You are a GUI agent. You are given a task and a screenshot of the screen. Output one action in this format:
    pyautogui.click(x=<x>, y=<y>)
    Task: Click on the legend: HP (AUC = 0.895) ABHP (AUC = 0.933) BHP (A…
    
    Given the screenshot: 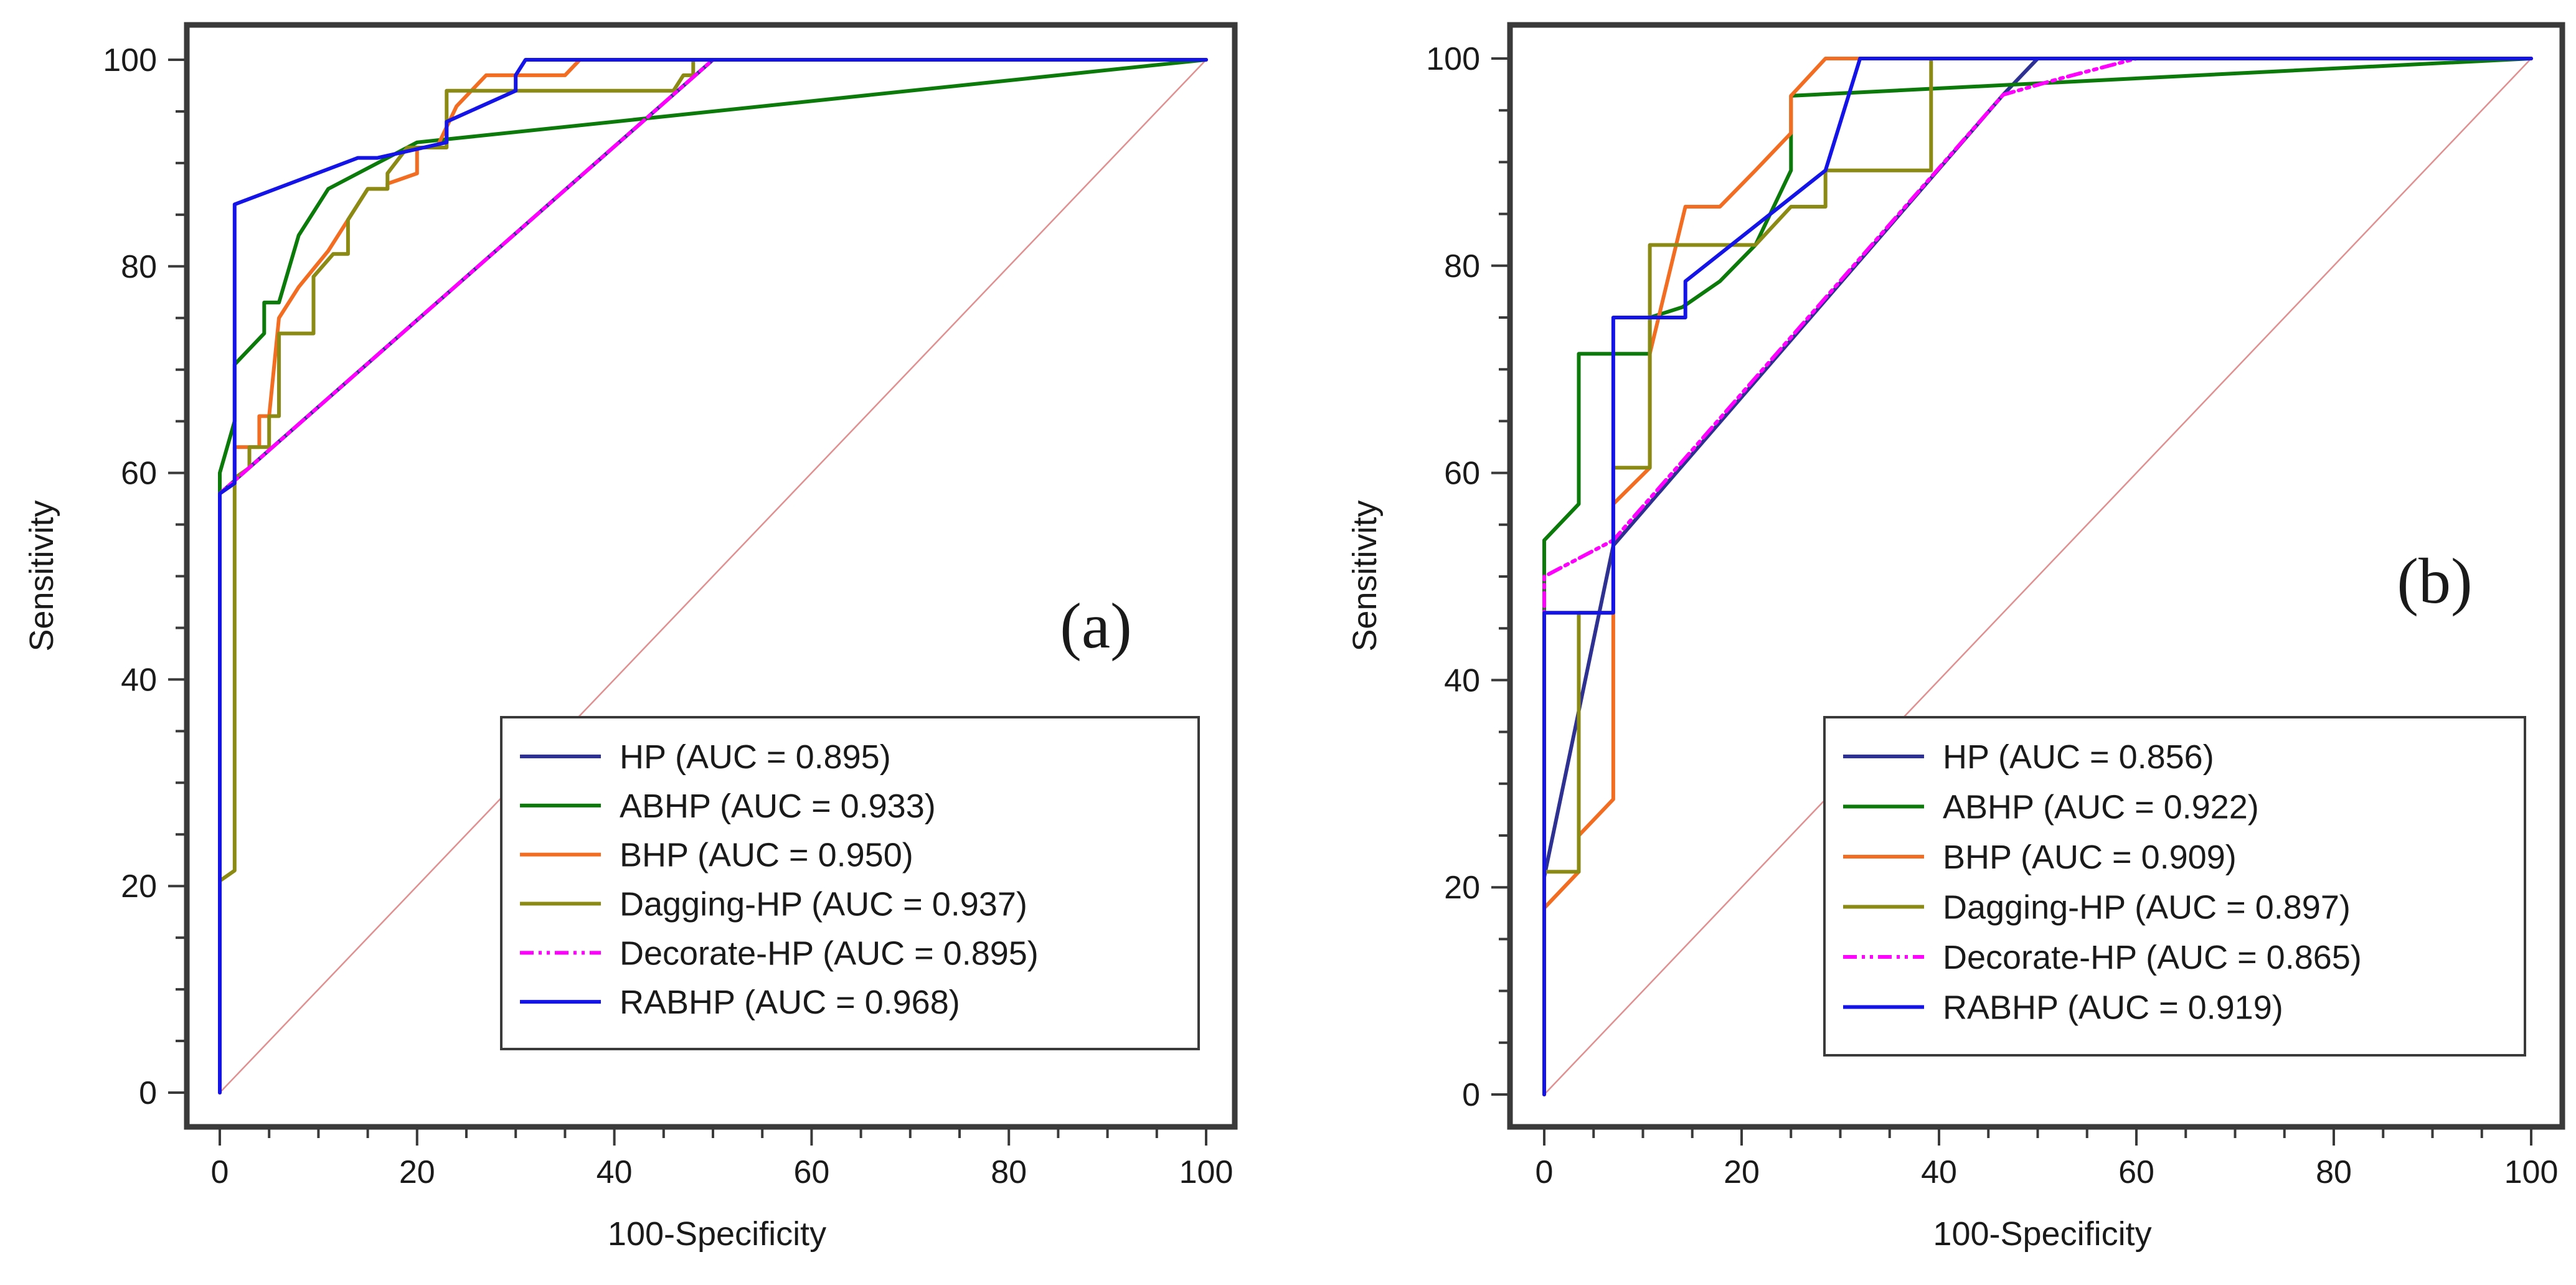 What is the action you would take?
    pyautogui.click(x=850, y=883)
    